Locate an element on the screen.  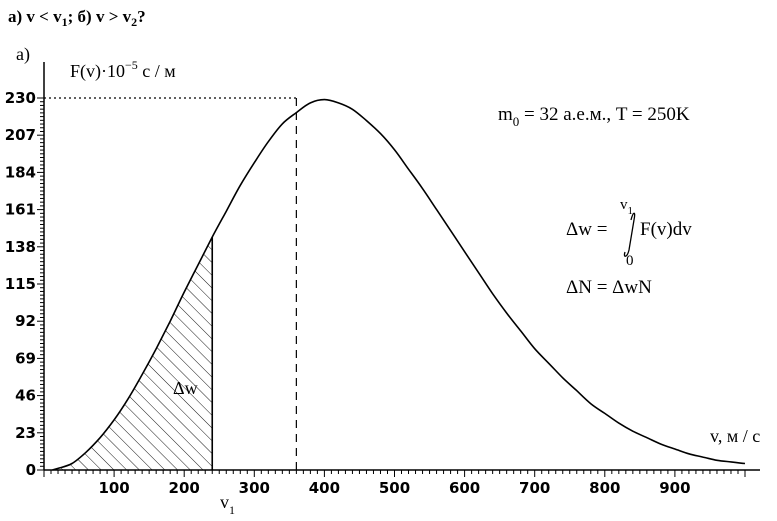
x-tick-label: 600 is located at coordinates (464, 488).